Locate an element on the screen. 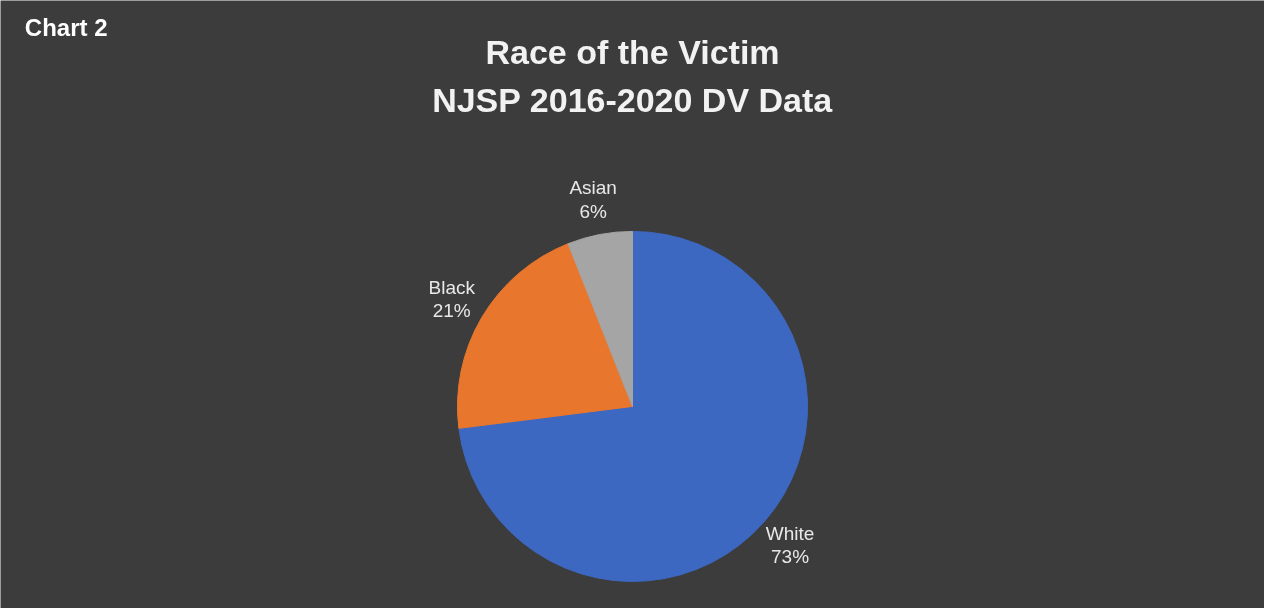 The height and width of the screenshot is (608, 1264). data-label: 6% is located at coordinates (593, 211).